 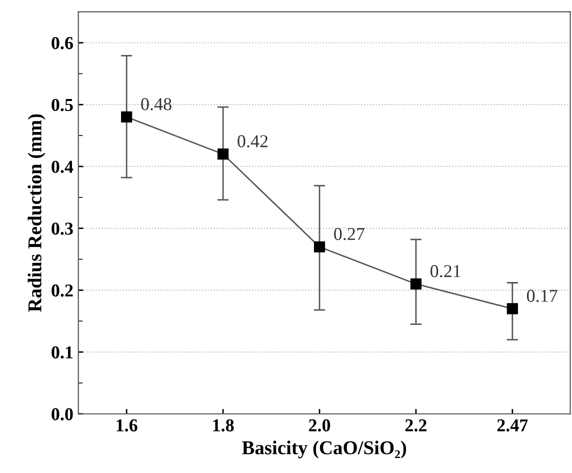 What do you see at coordinates (37, 213) in the screenshot?
I see `y-axis-title: Radius Reduction (mm)` at bounding box center [37, 213].